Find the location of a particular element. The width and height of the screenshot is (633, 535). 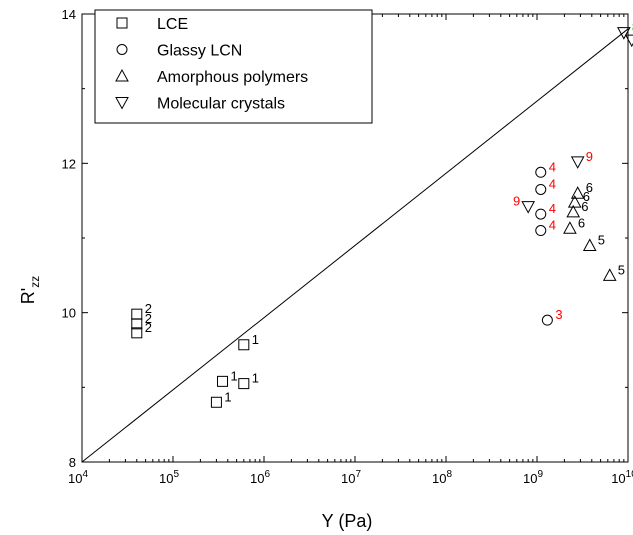

x-tick-label: 10⁷ is located at coordinates (351, 477).